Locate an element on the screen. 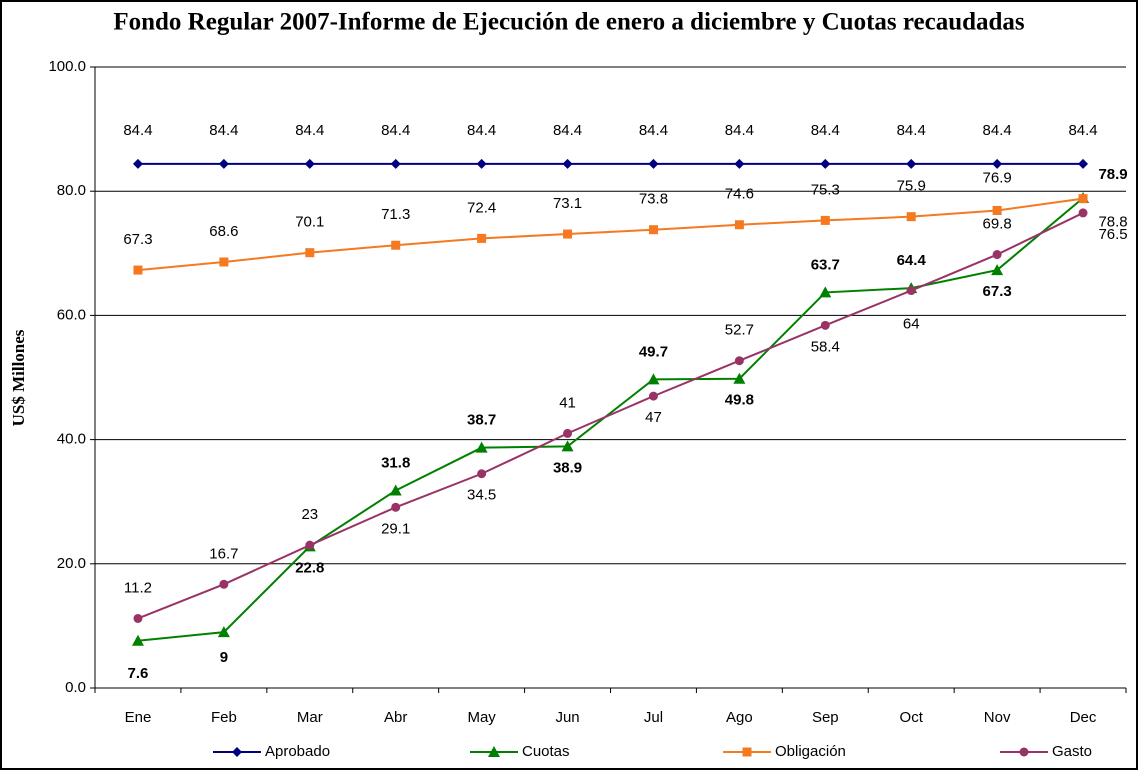  data-label: 67.3 is located at coordinates (137, 239).